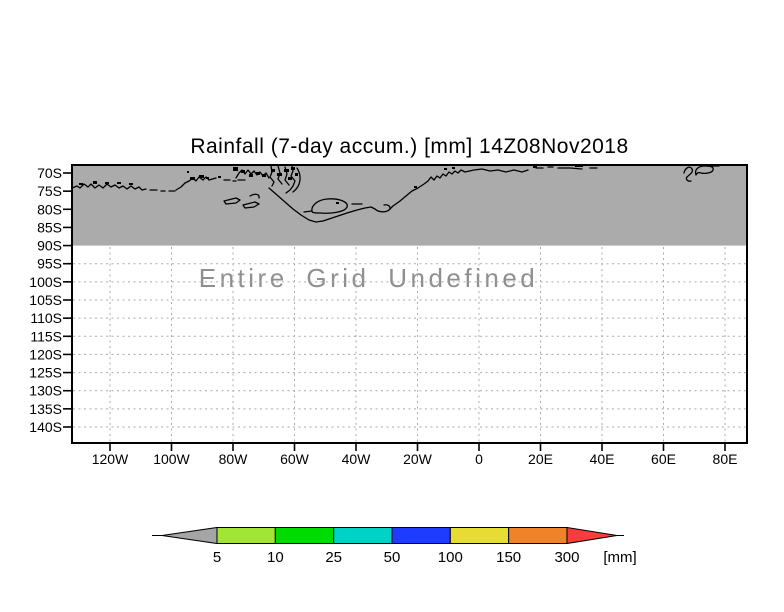 The width and height of the screenshot is (784, 612). Describe the element at coordinates (395, 193) in the screenshot. I see `coastline` at that location.